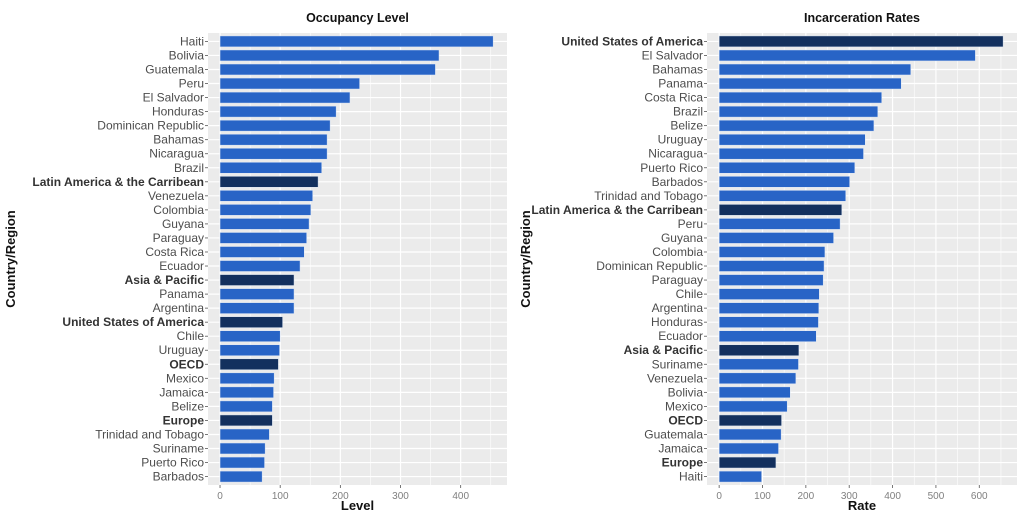 This screenshot has height=524, width=1024. Describe the element at coordinates (617, 210) in the screenshot. I see `y-tick-label: Latin America & the Carribean` at that location.